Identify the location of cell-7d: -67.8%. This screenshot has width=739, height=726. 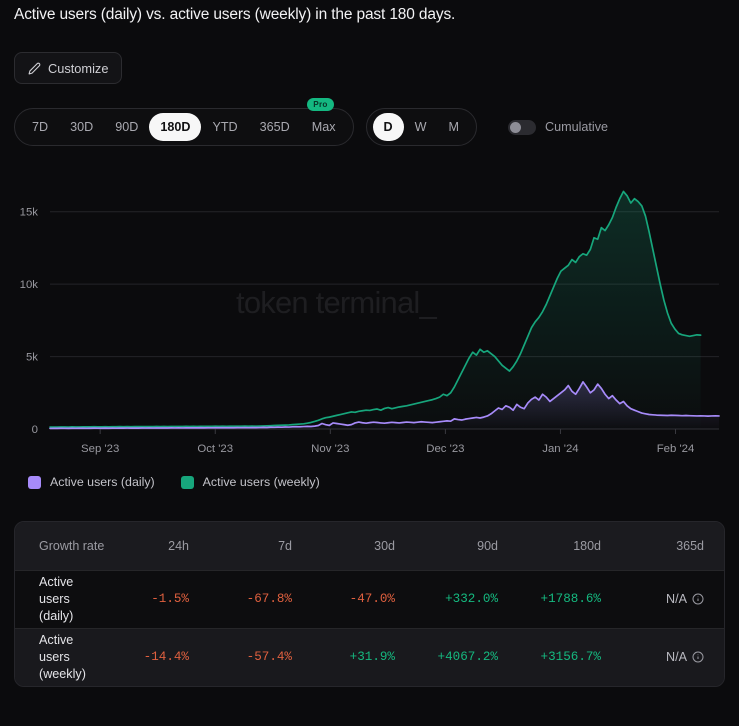
(269, 599).